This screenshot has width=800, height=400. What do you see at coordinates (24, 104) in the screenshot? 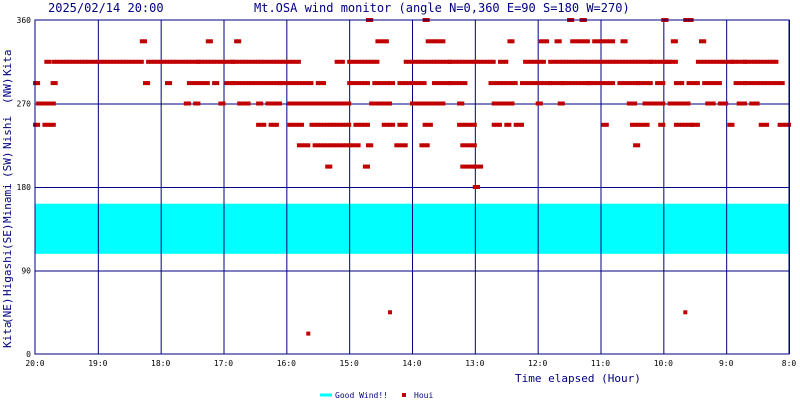
I see `y-tick-label: 270` at bounding box center [24, 104].